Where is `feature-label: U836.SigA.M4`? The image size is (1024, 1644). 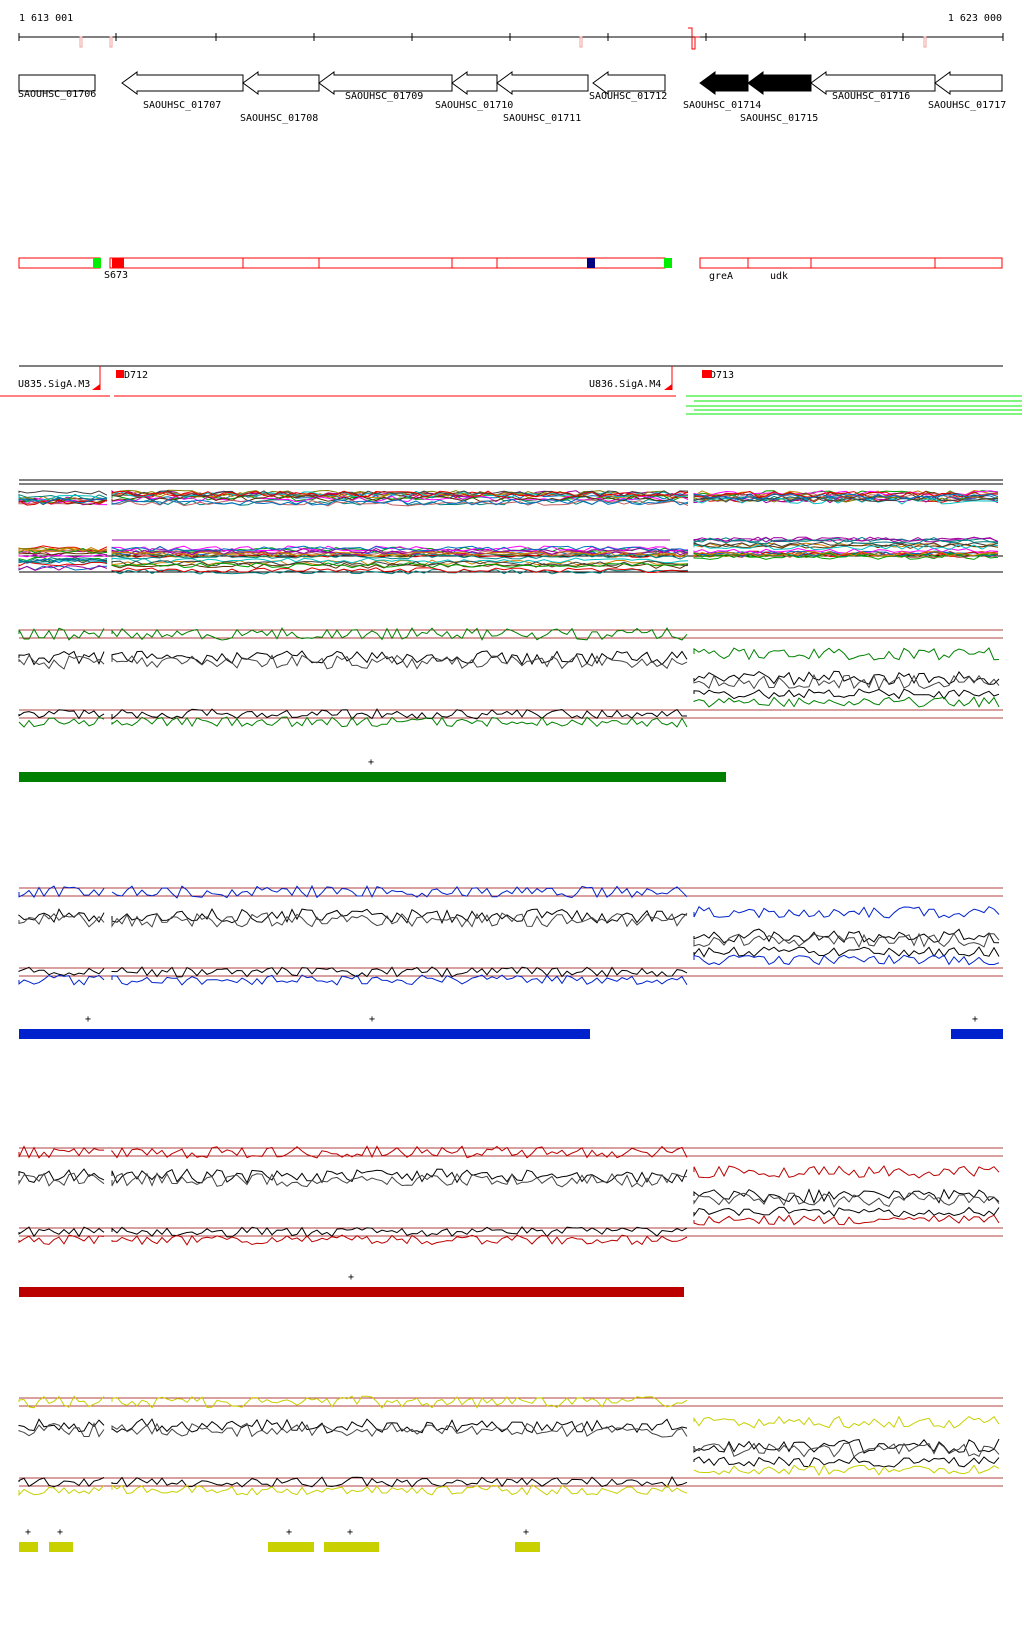
feature-label: U836.SigA.M4 is located at coordinates (625, 384).